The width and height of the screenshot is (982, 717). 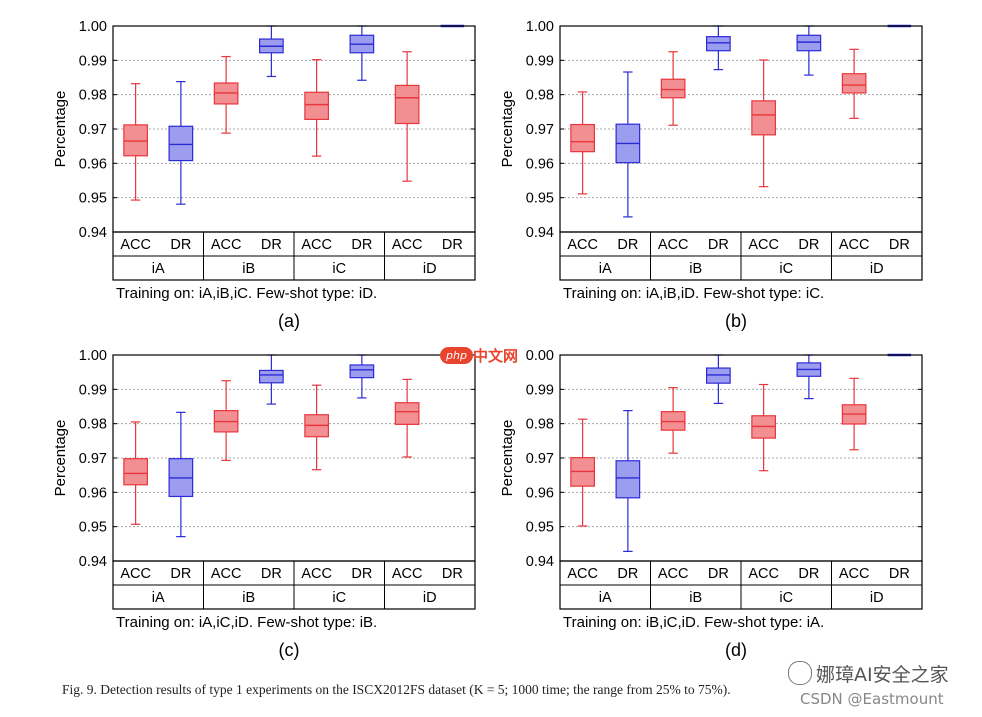 What do you see at coordinates (479, 355) in the screenshot?
I see `php-watermark: php 中文网` at bounding box center [479, 355].